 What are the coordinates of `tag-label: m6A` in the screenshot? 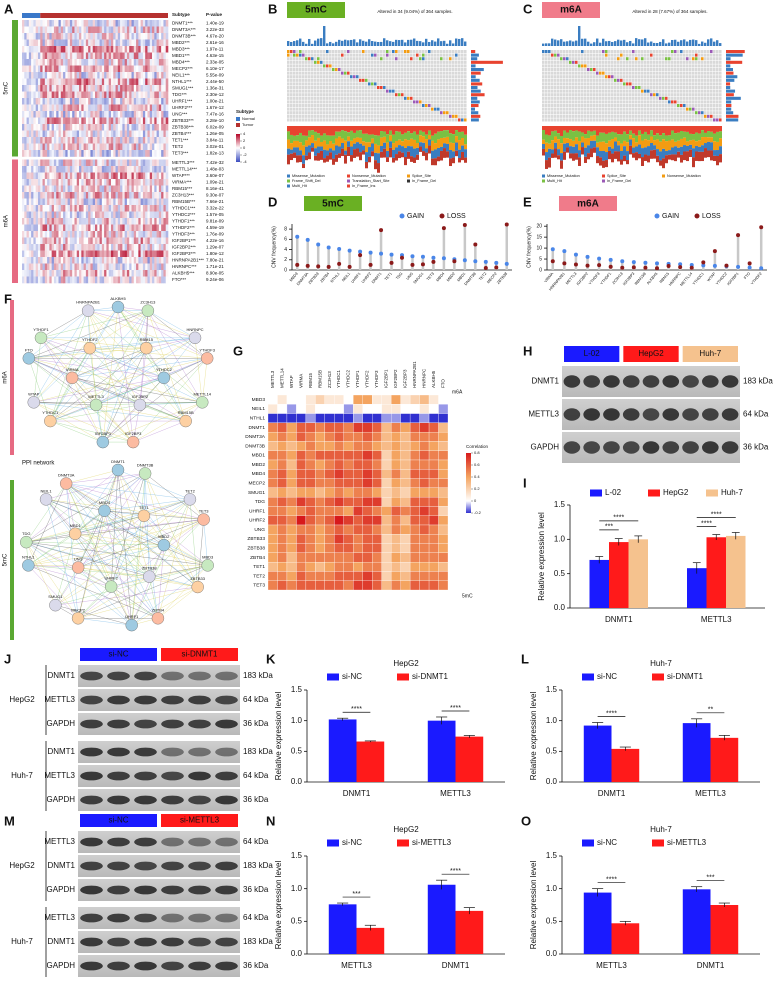 It's located at (571, 10).